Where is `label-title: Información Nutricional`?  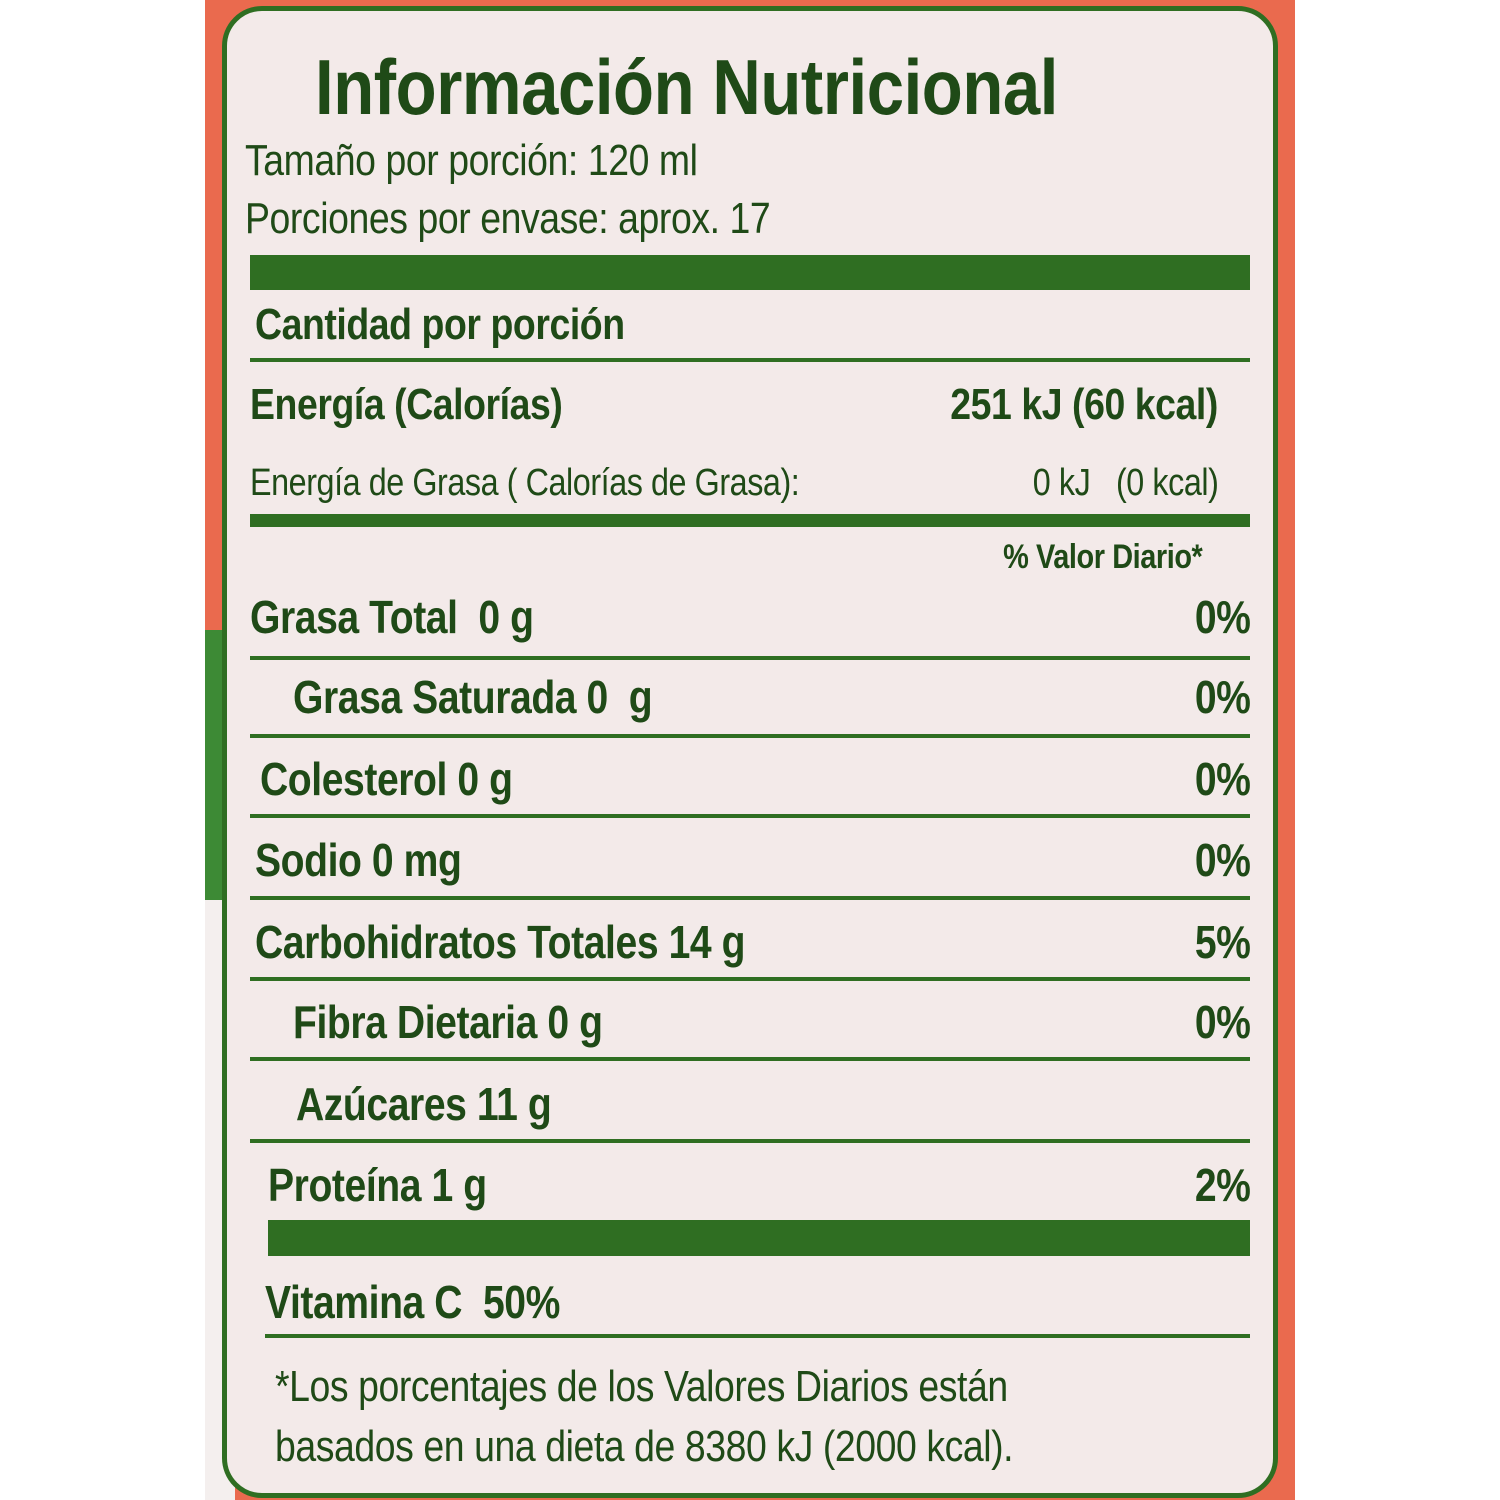
label-title: Información Nutricional is located at coordinates (686, 87).